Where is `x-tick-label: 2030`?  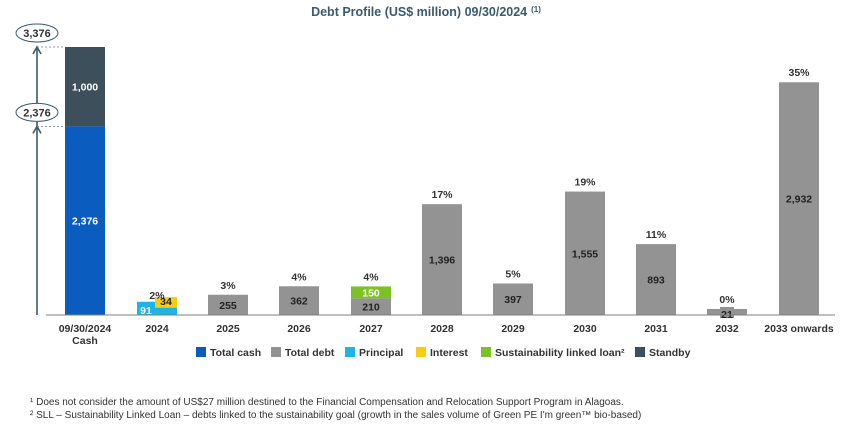 x-tick-label: 2030 is located at coordinates (585, 329).